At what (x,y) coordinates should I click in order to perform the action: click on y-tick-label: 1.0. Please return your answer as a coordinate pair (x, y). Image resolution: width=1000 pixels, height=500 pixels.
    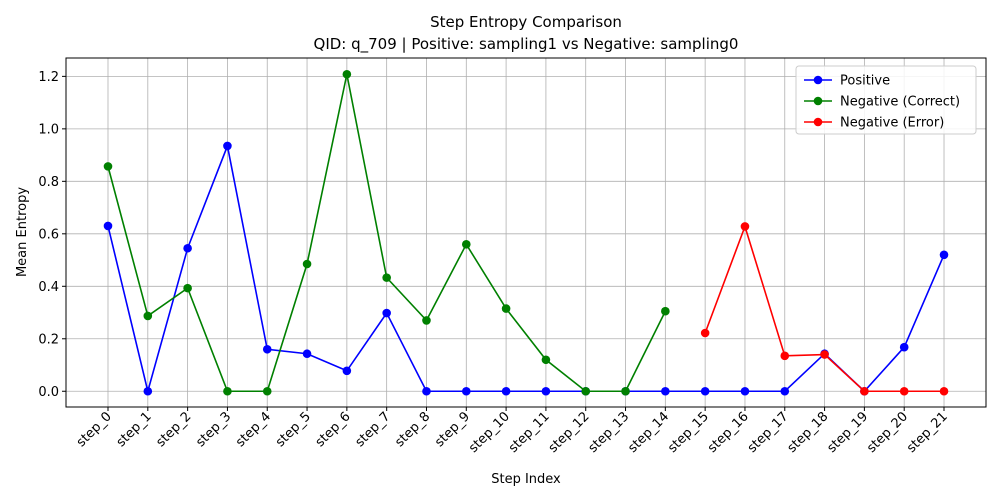
    Looking at the image, I should click on (48, 129).